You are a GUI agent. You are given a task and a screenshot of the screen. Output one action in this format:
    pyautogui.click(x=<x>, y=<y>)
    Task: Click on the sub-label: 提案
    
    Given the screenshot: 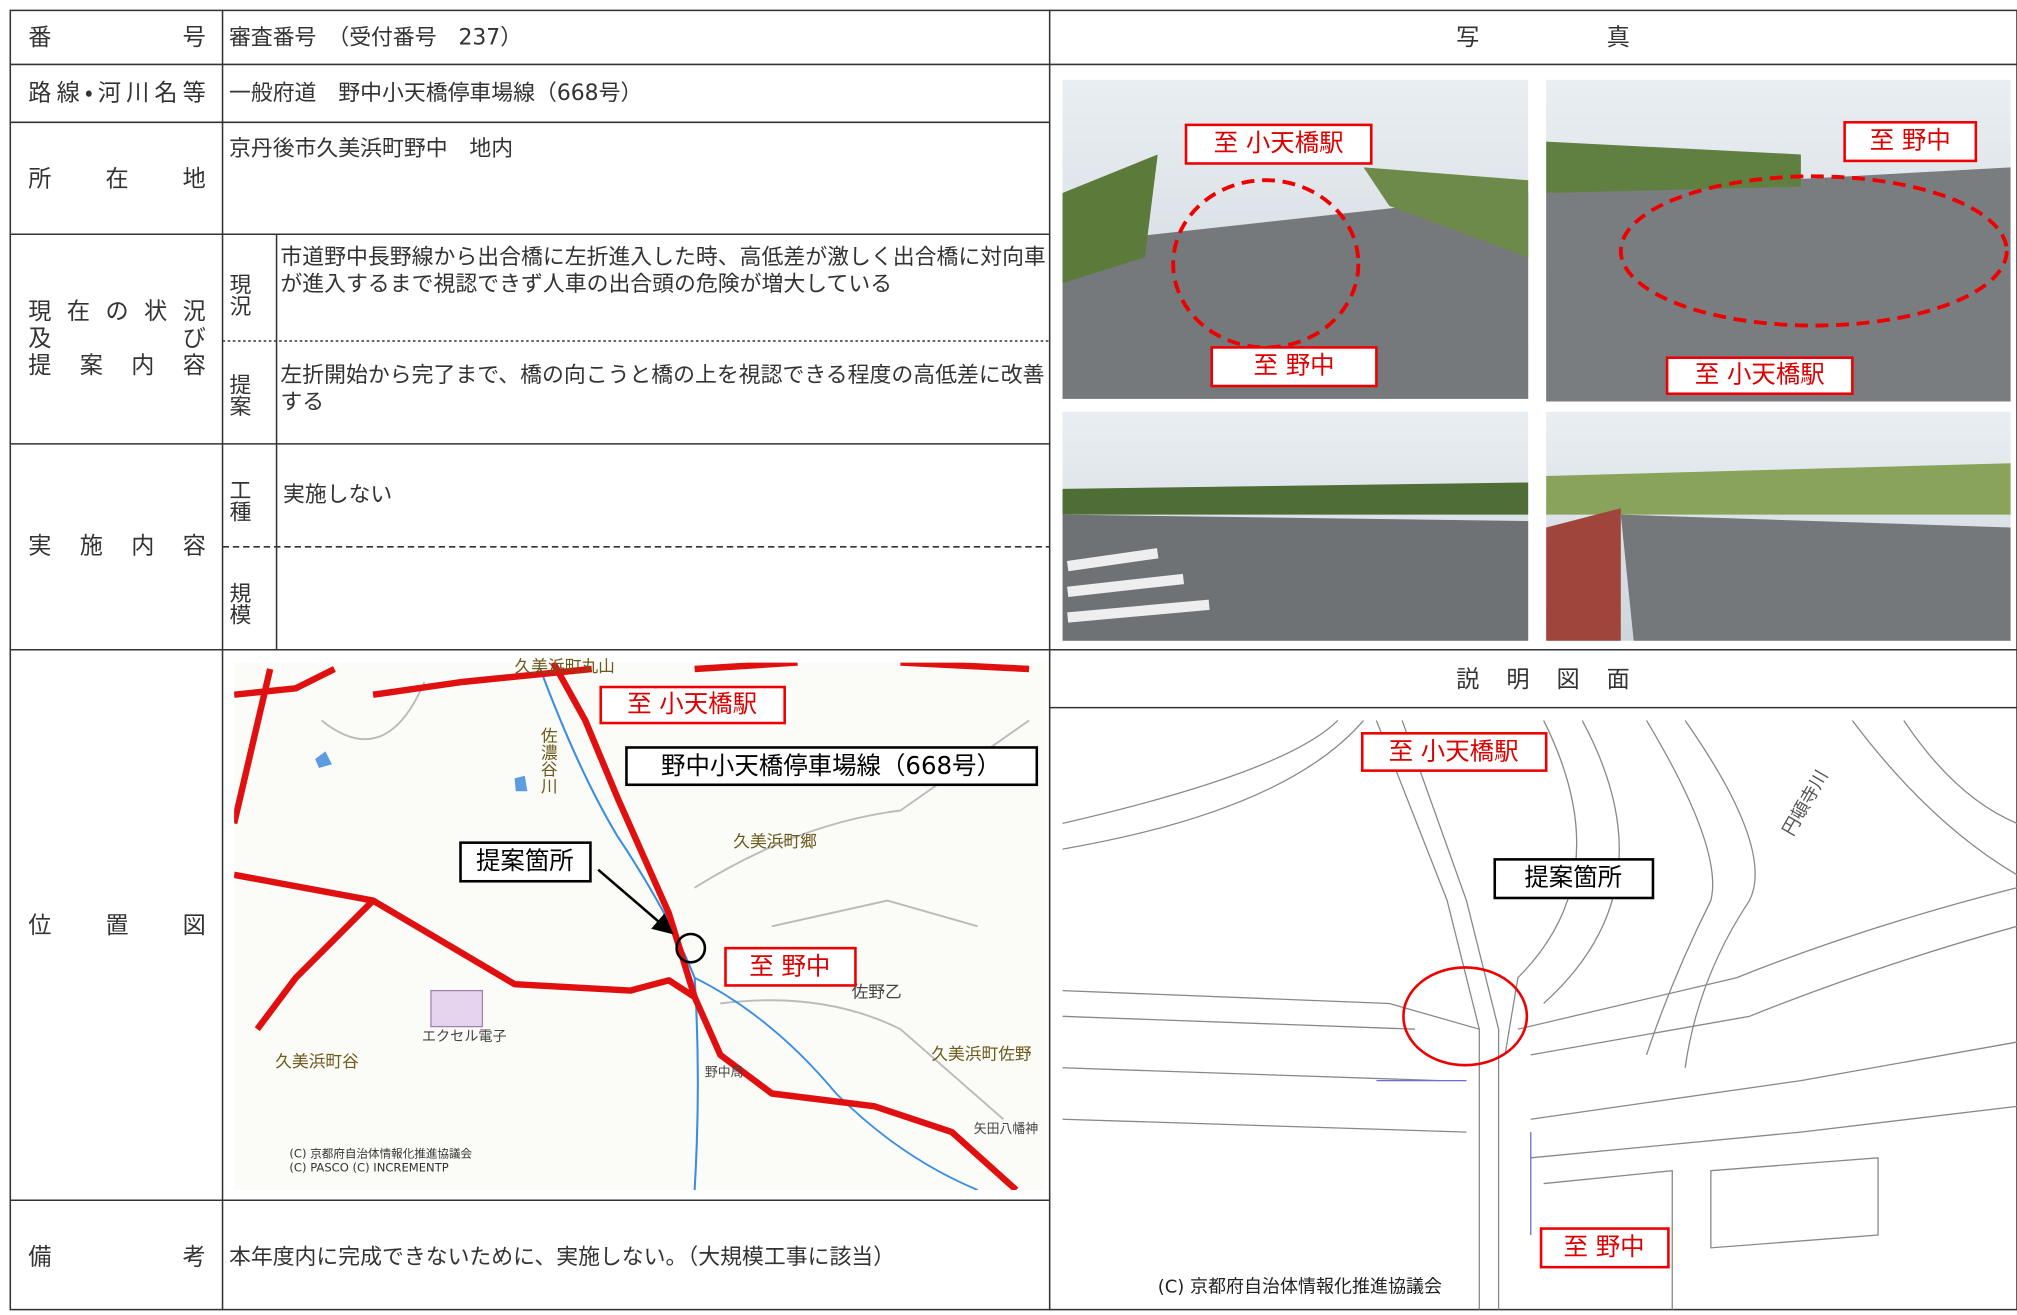 What is the action you would take?
    pyautogui.click(x=238, y=395)
    